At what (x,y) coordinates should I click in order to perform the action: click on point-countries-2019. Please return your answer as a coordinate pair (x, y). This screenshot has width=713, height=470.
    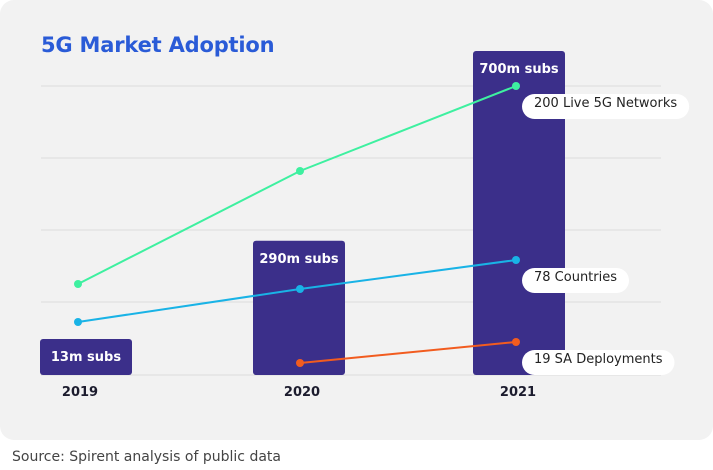
    Looking at the image, I should click on (78, 322).